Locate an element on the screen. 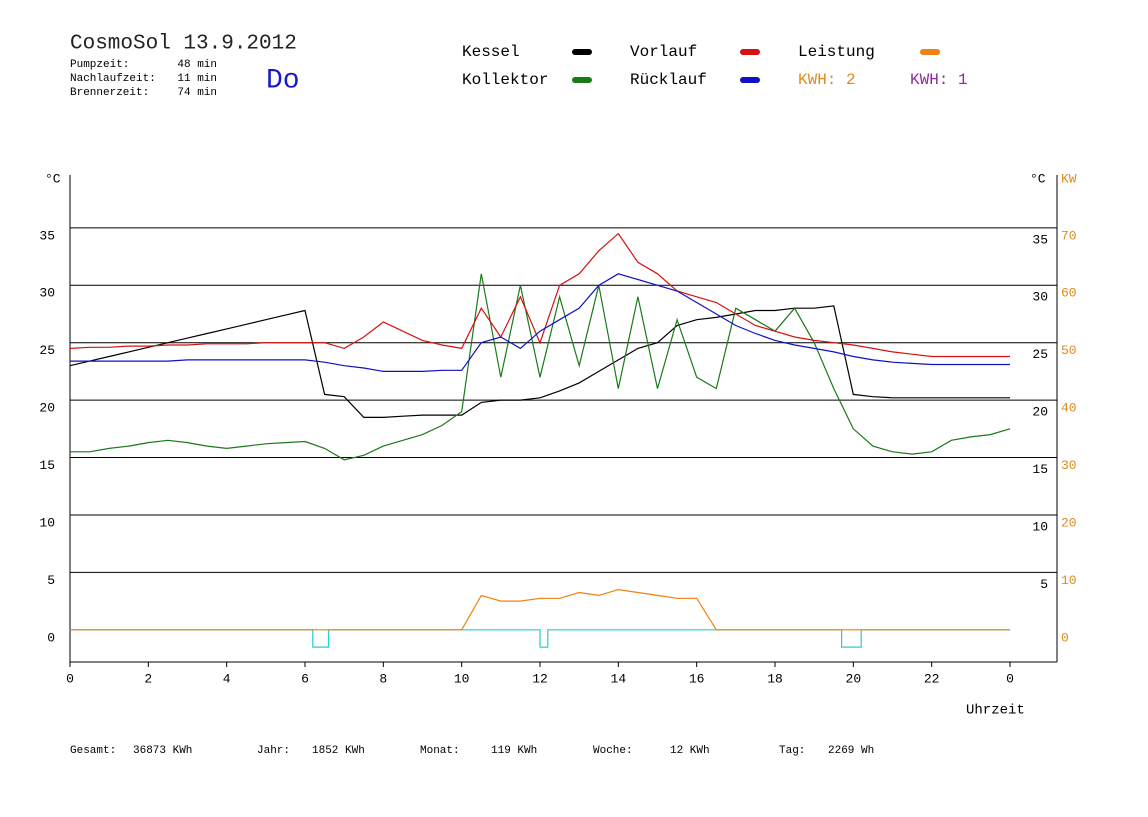  footer-label: Gesamt: is located at coordinates (93, 751).